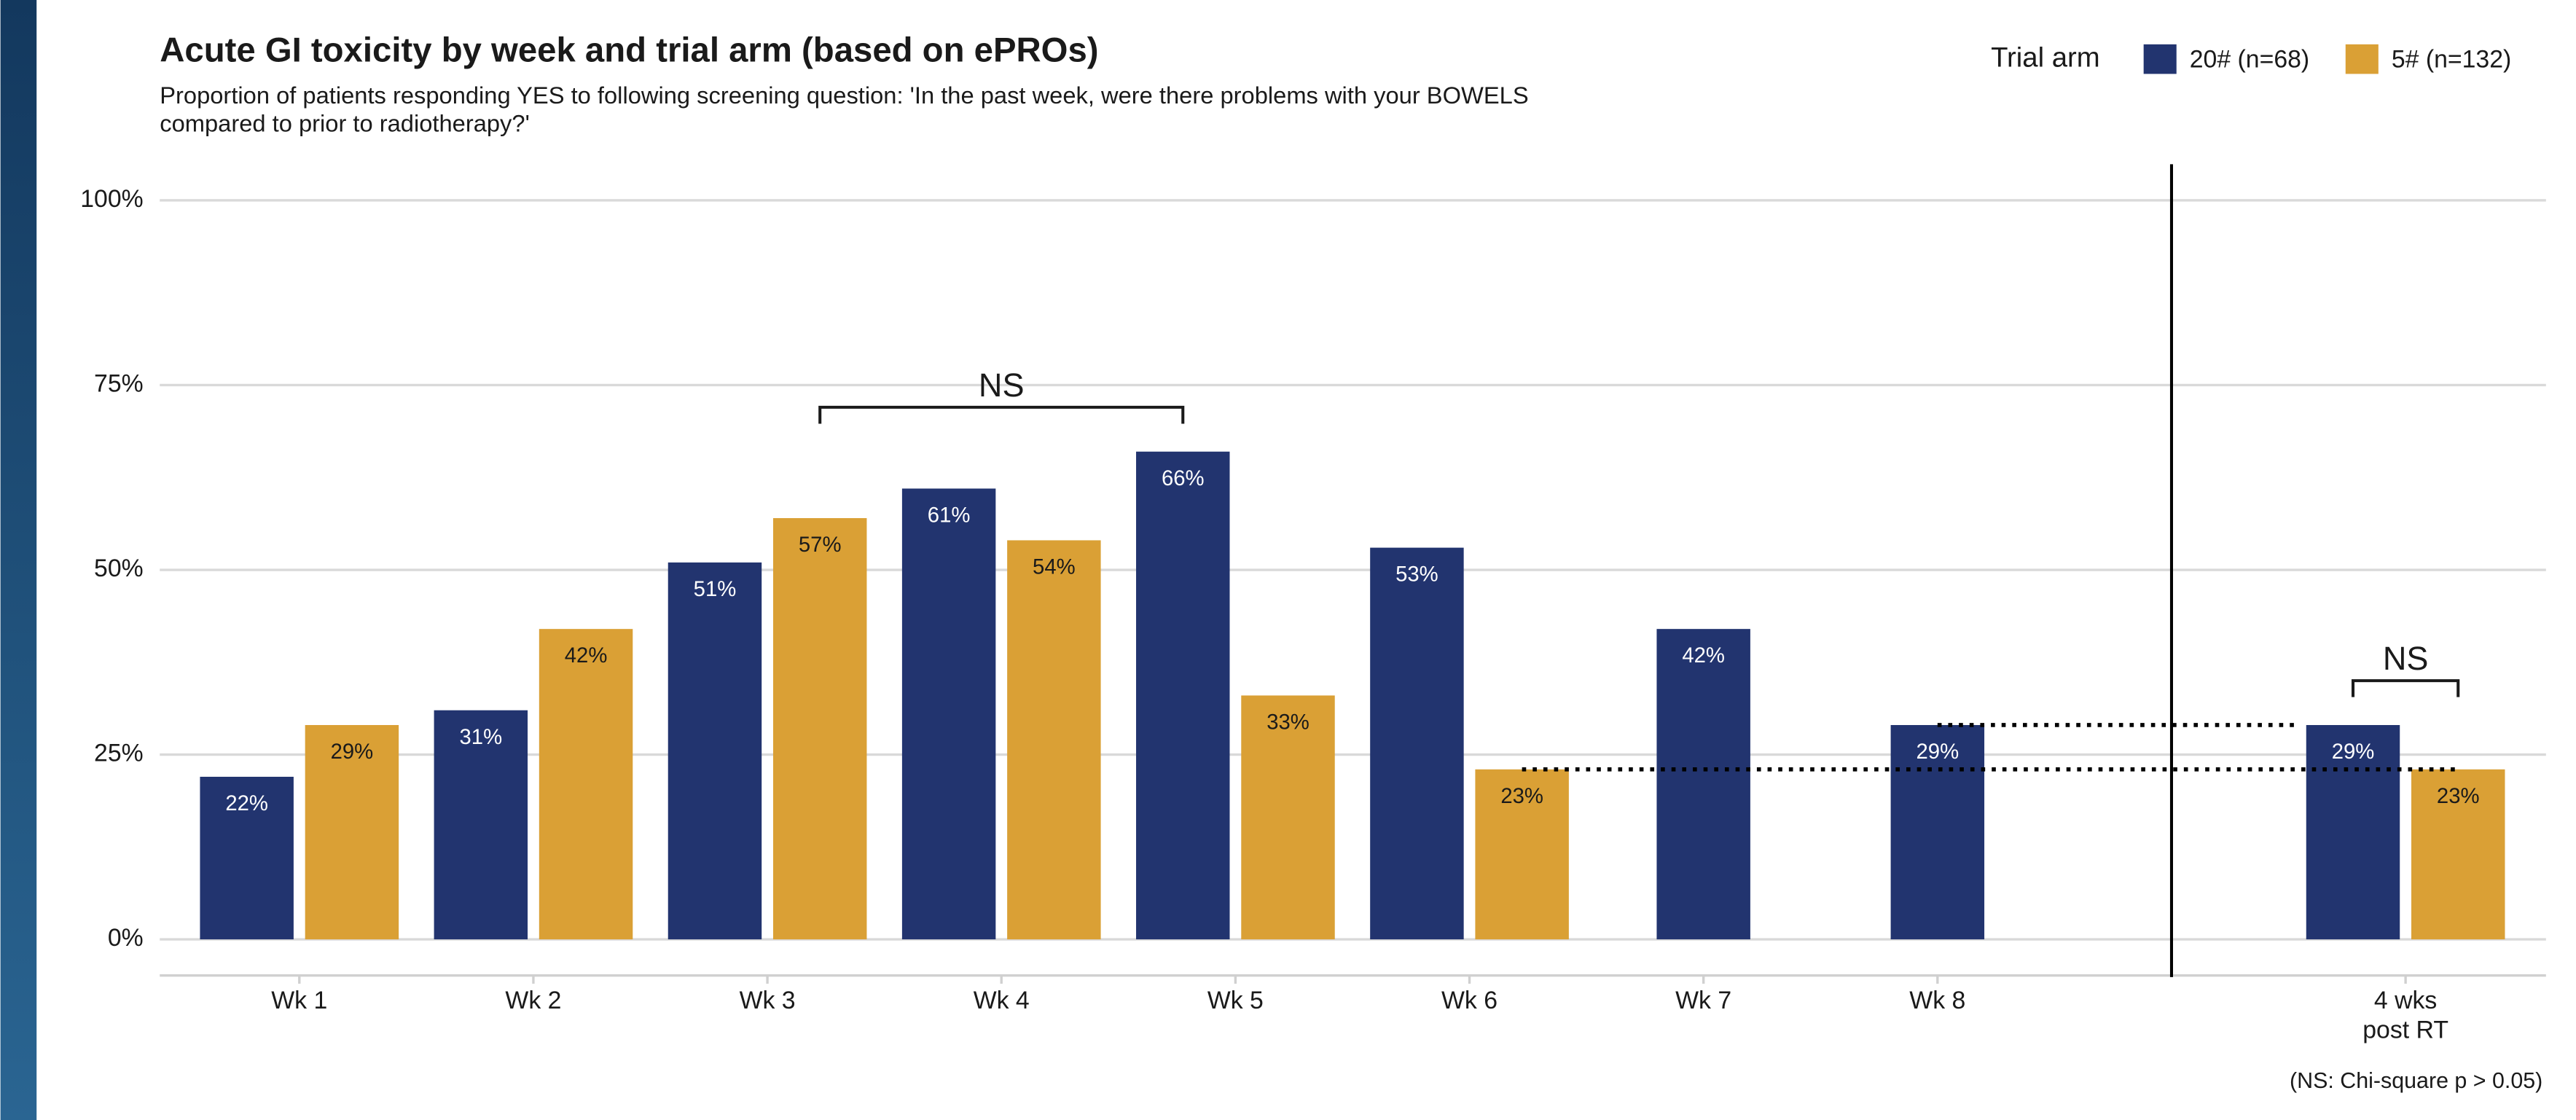  I want to click on x-tick-label: Wk 6, so click(1469, 1001).